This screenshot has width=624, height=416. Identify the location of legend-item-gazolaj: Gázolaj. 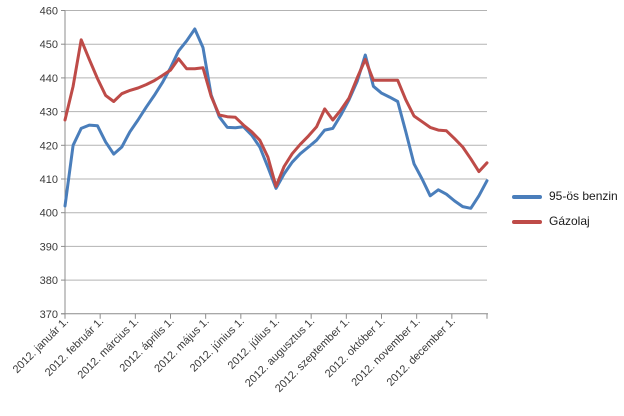
(565, 221).